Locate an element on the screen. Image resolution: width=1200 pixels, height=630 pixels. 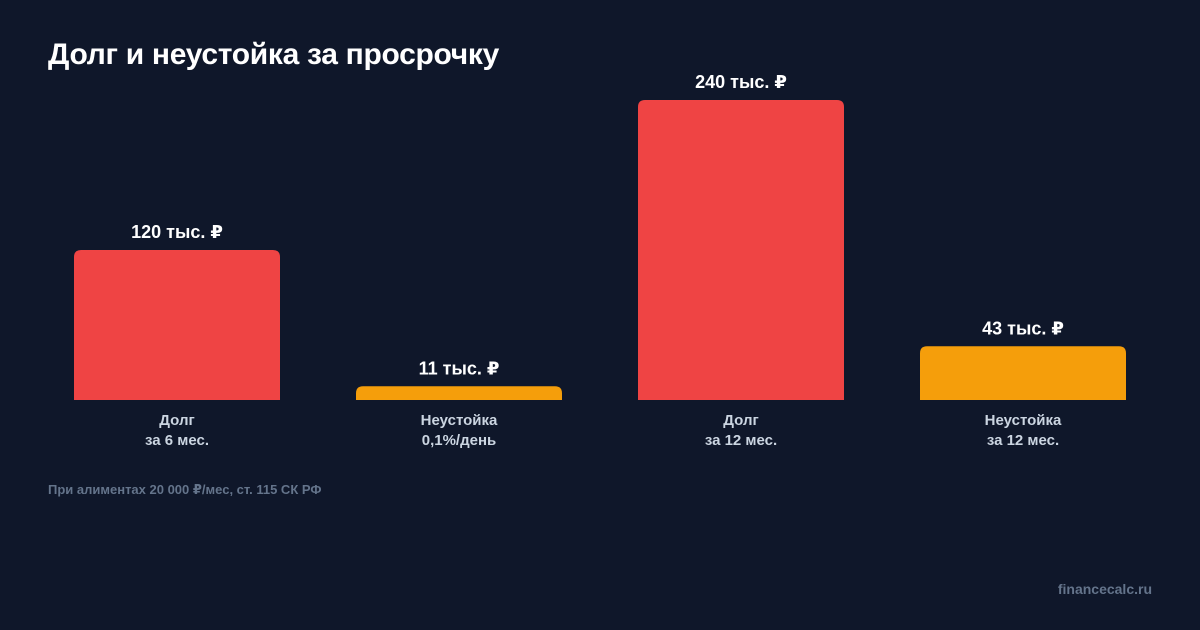
brand-watermark: financecalc.ru is located at coordinates (1104, 589).